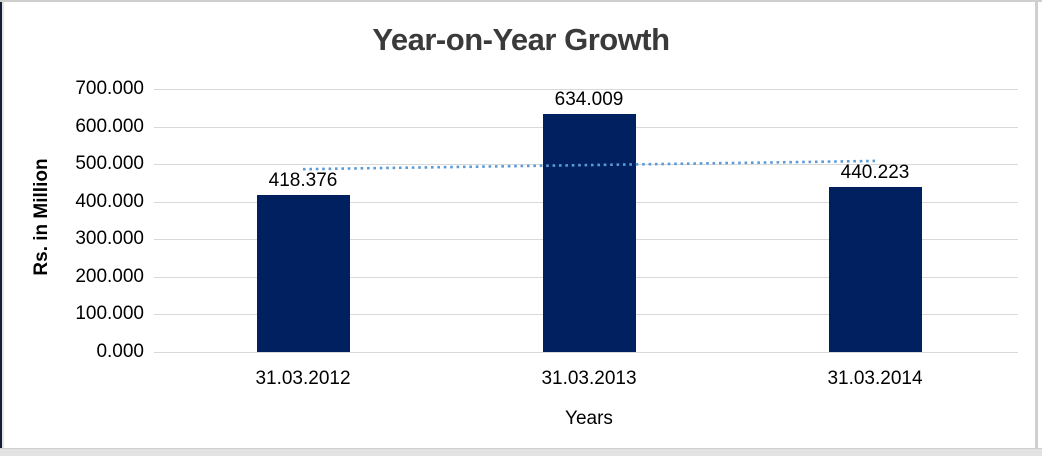  What do you see at coordinates (589, 99) in the screenshot?
I see `data-label: 634.009` at bounding box center [589, 99].